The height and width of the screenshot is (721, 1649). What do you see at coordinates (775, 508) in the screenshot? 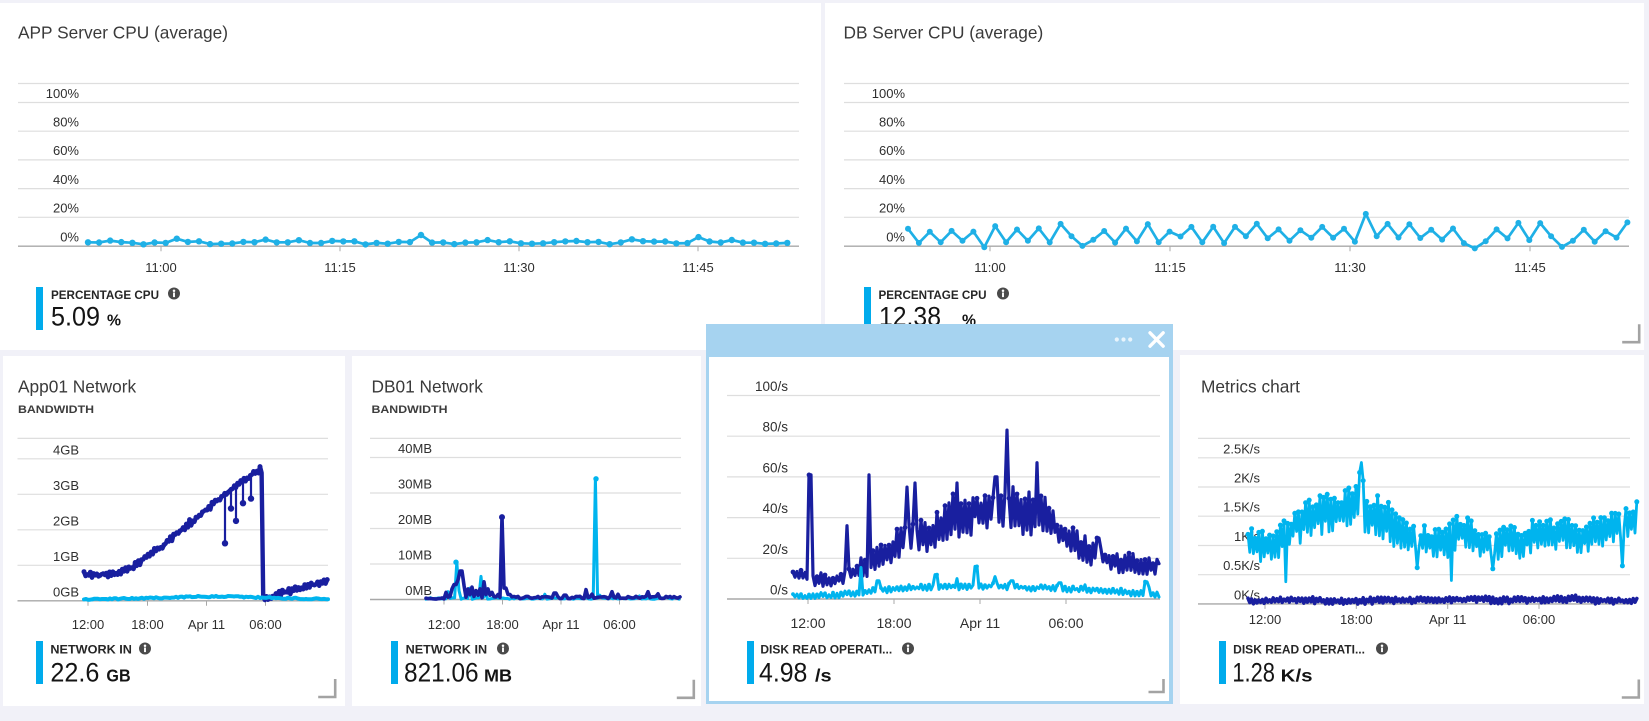
I see `svg-text: 40/s` at bounding box center [775, 508].